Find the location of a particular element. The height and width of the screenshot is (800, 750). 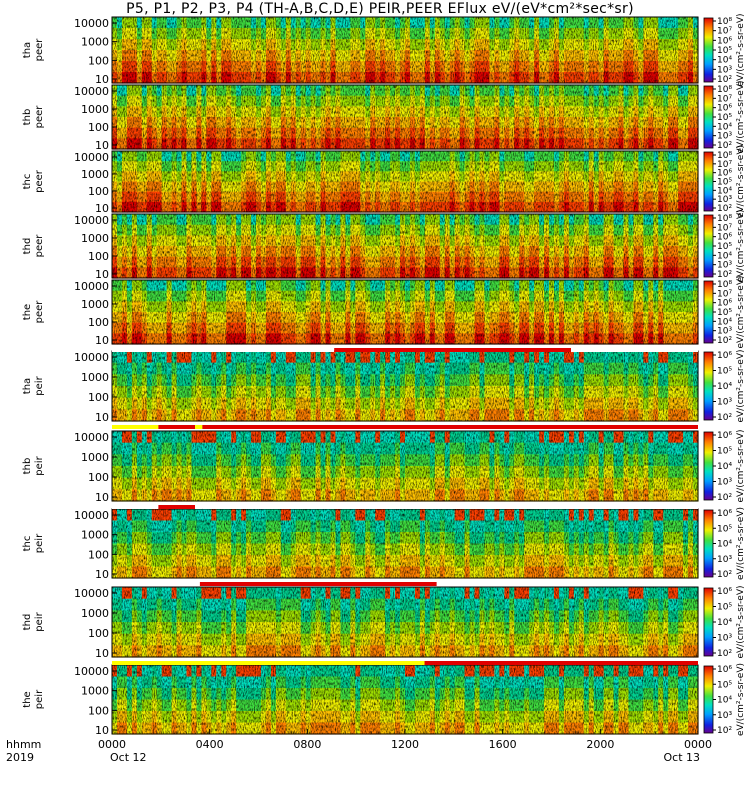

x-tick-label: 2000 is located at coordinates (600, 744).